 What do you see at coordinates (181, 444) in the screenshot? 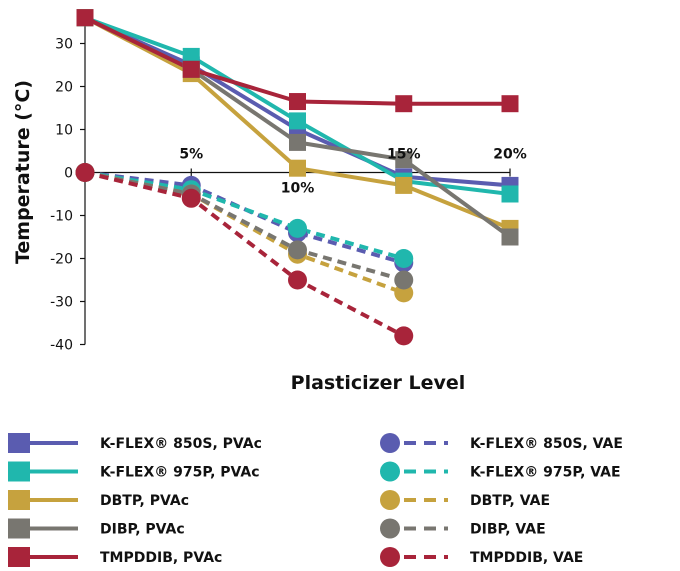
I see `legend-label: K-FLEX® 850S, PVAc` at bounding box center [181, 444].